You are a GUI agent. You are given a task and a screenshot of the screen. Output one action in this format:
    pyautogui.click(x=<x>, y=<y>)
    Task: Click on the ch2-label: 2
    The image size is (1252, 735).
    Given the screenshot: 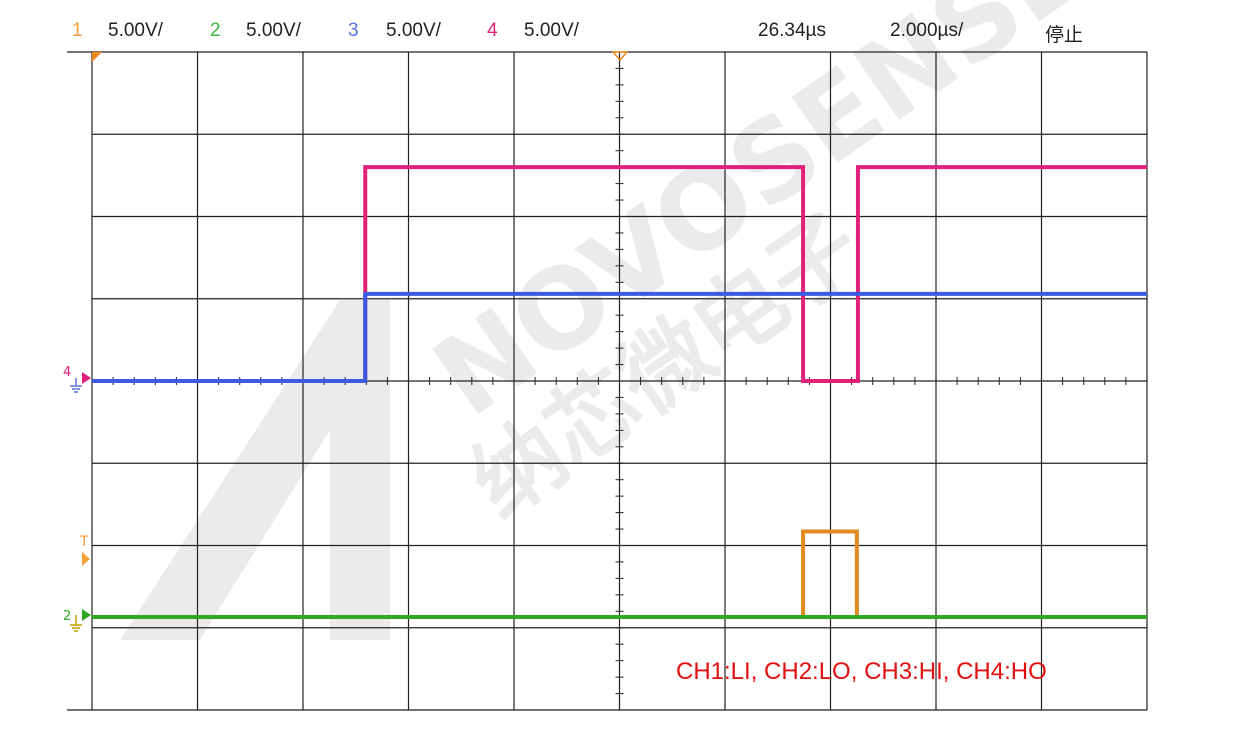 What is the action you would take?
    pyautogui.click(x=215, y=30)
    